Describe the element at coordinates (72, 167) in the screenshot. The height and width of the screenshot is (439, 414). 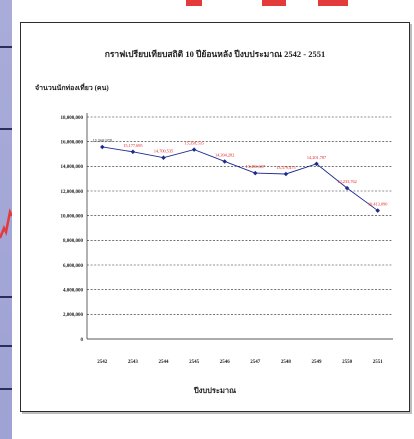
I see `y-tick-label: 14,000,000` at that location.